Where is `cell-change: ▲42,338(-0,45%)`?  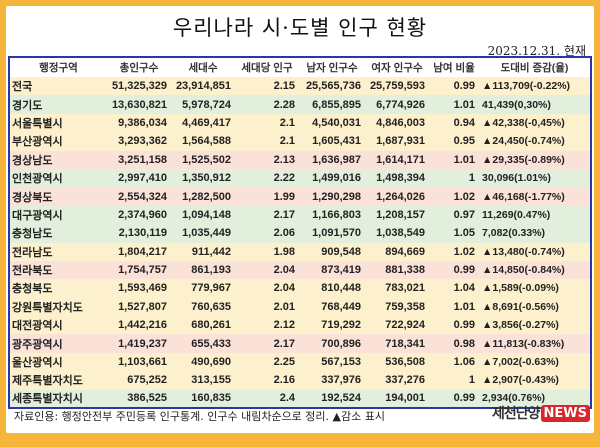 cell-change: ▲42,338(-0,45%) is located at coordinates (535, 123).